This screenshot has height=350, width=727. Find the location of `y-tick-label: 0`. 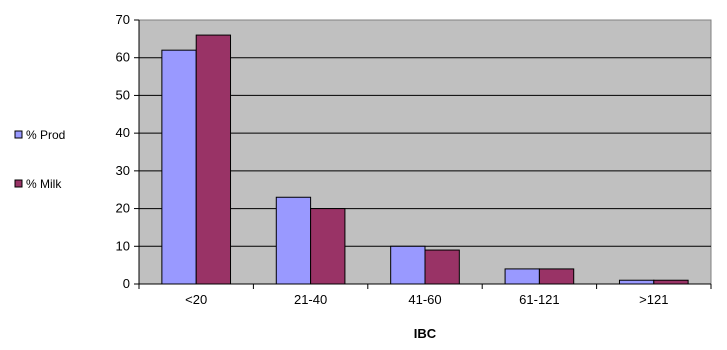

y-tick-label: 0 is located at coordinates (126, 283).